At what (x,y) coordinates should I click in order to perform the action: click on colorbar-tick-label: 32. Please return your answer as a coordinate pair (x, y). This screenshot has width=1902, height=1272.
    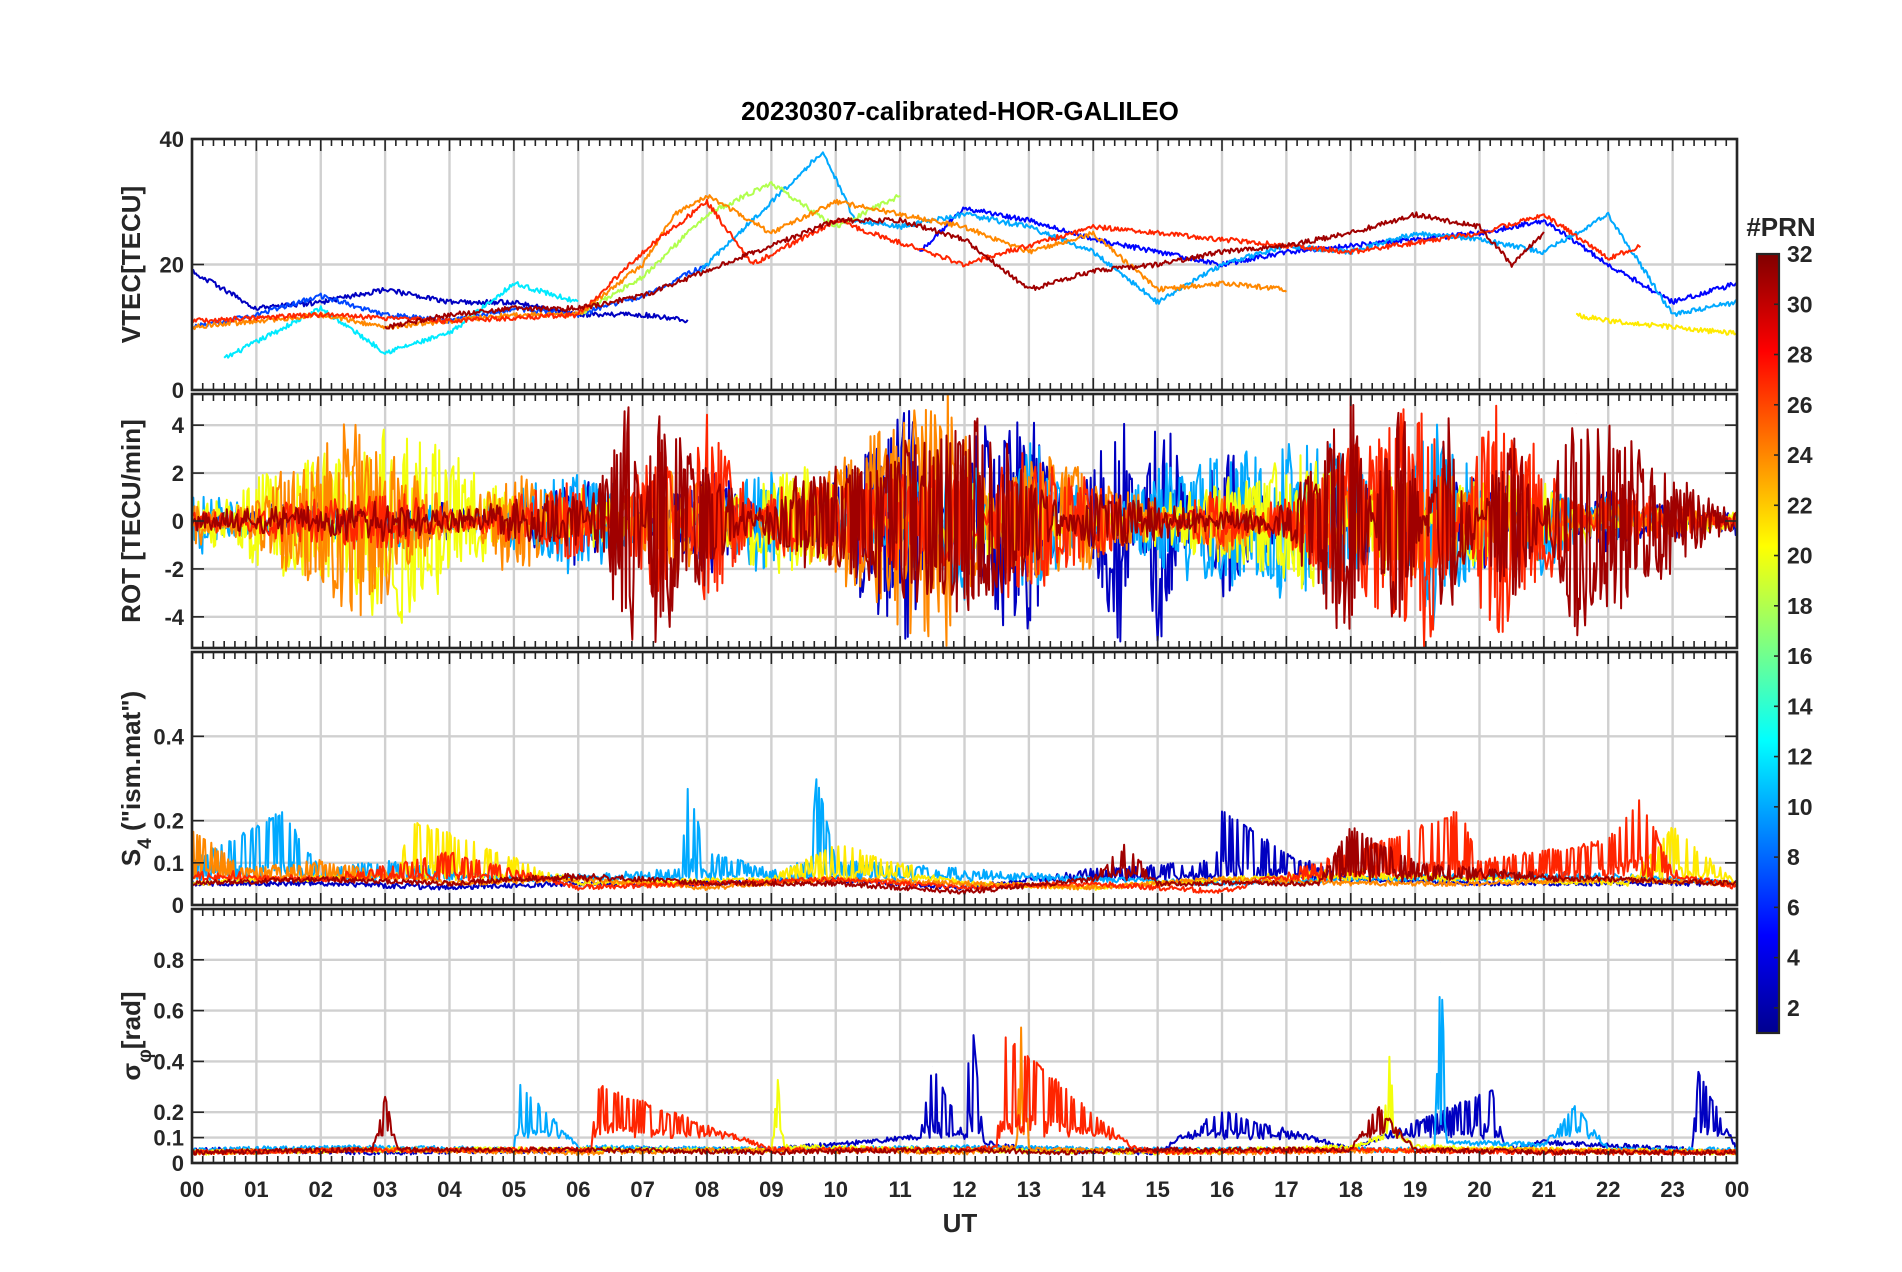
    Looking at the image, I should click on (1800, 254).